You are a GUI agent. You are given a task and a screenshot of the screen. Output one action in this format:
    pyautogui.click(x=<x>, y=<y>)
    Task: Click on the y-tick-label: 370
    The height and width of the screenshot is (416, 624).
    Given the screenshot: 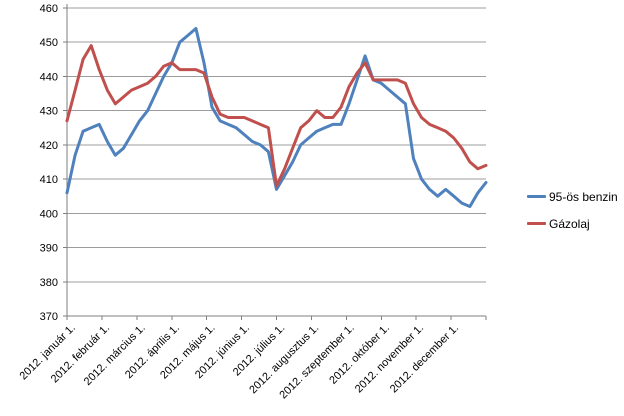 What is the action you would take?
    pyautogui.click(x=49, y=317)
    